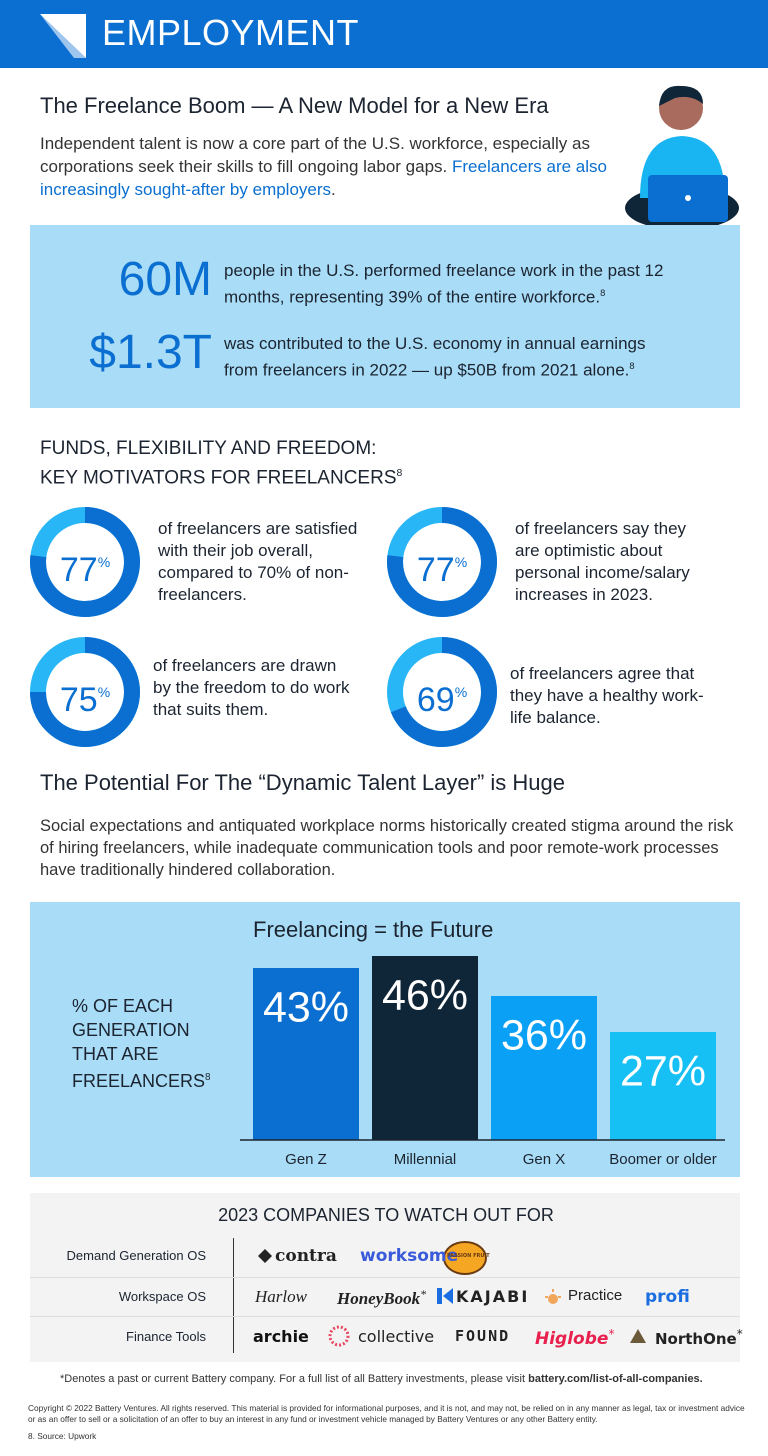 This screenshot has width=768, height=1456. I want to click on chart-title: Freelancing = the Future, so click(373, 929).